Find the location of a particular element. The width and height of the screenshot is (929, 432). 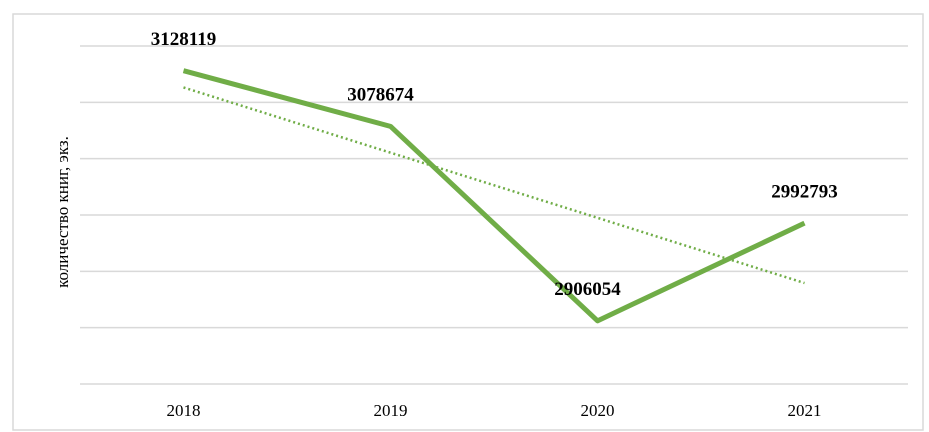

y-axis-label: количество книг, экз. is located at coordinates (62, 212).